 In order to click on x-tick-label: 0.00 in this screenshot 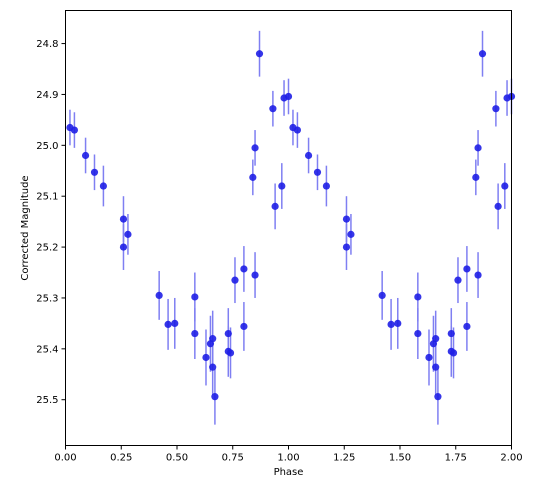, I will do `click(65, 458)`.